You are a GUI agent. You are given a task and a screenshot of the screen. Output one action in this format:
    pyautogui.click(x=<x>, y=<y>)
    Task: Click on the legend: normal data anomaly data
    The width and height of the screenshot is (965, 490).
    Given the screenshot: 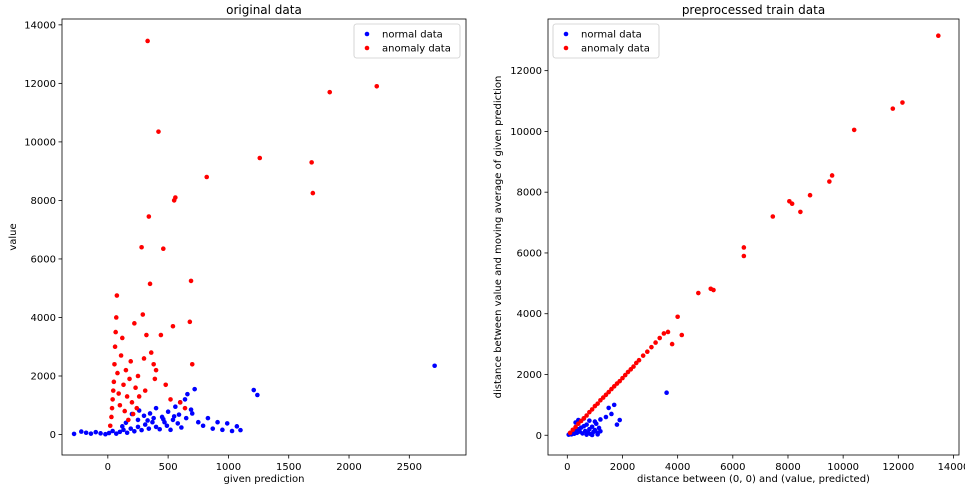 What is the action you would take?
    pyautogui.click(x=407, y=41)
    